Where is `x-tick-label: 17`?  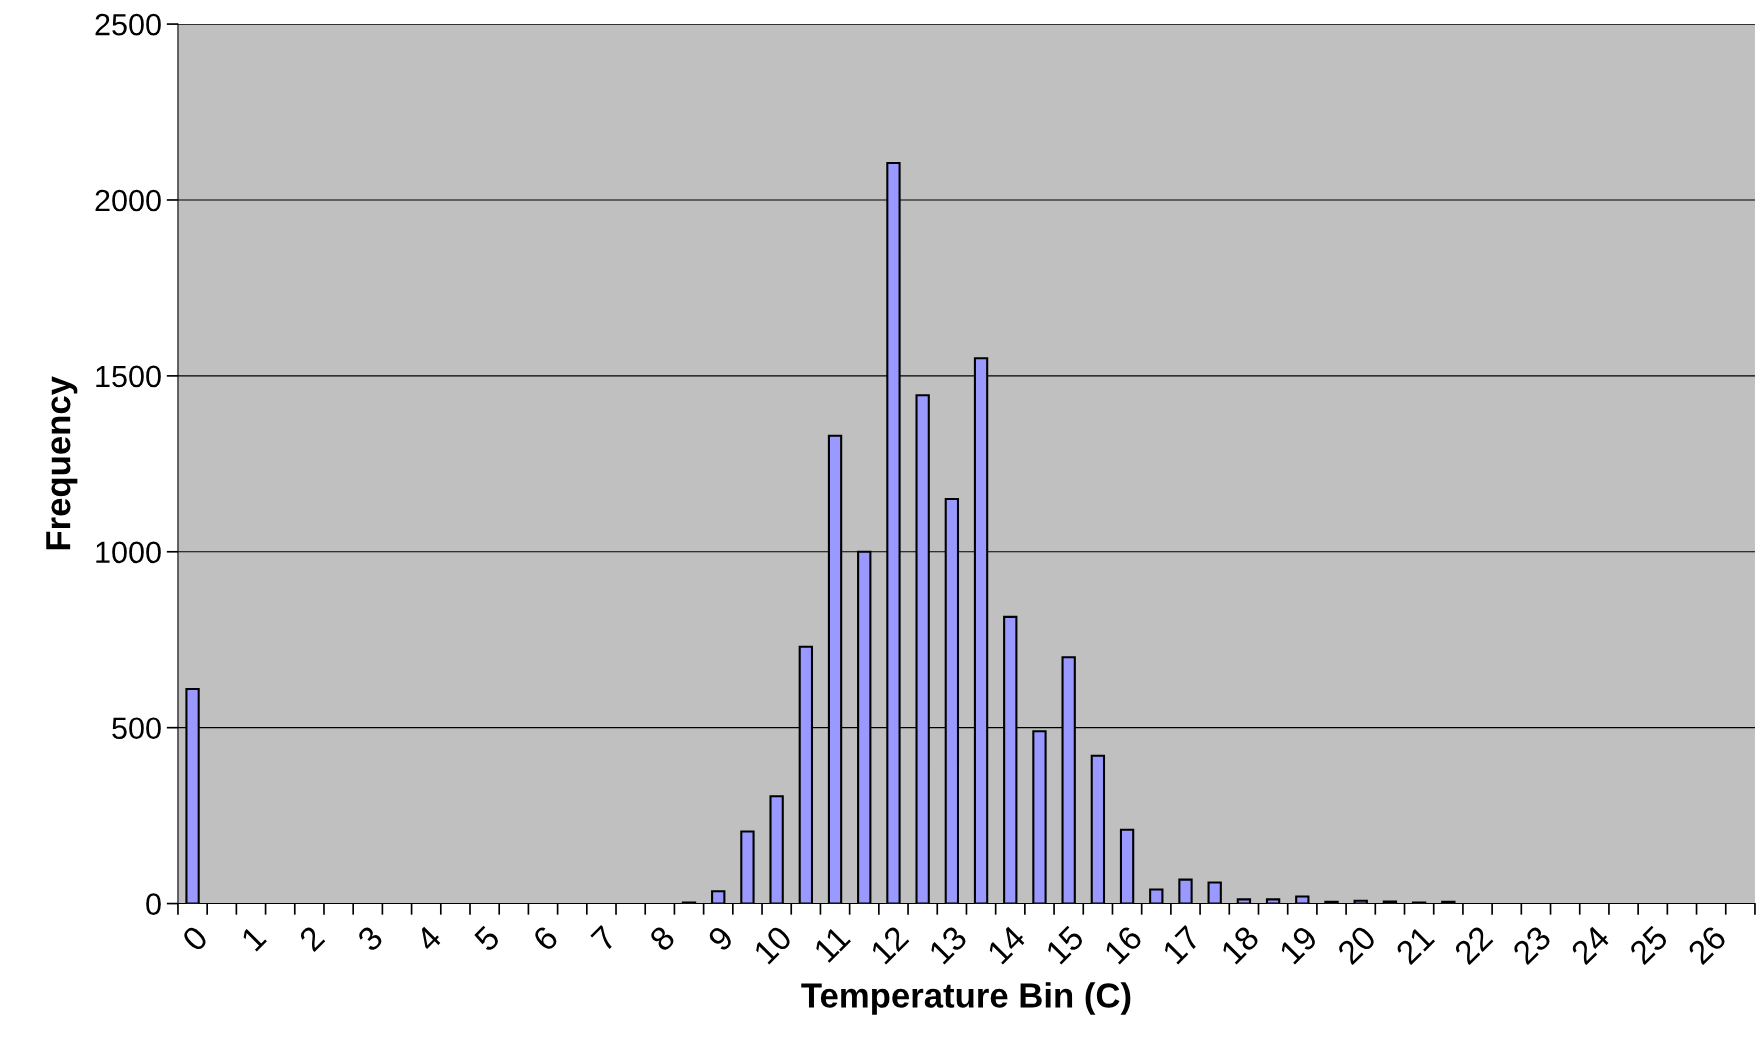 x-tick-label: 17 is located at coordinates (1181, 945).